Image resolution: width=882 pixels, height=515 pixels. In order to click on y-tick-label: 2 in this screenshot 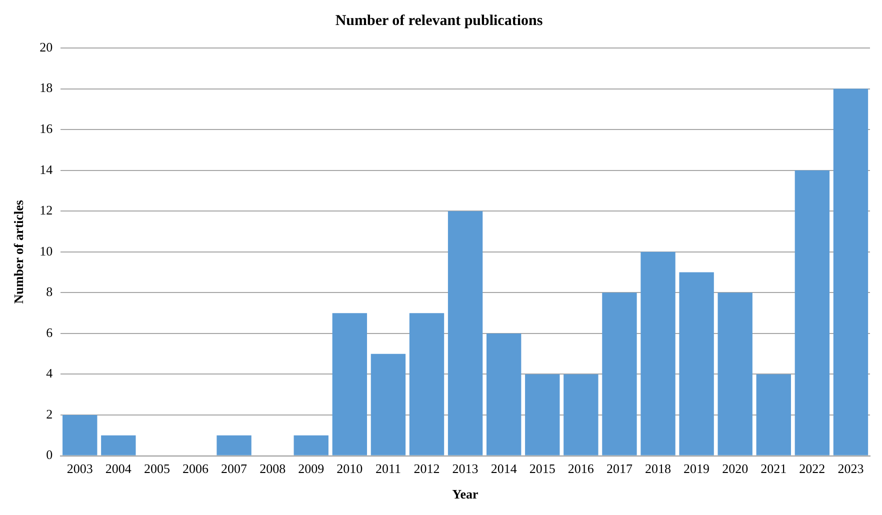, I will do `click(49, 414)`.